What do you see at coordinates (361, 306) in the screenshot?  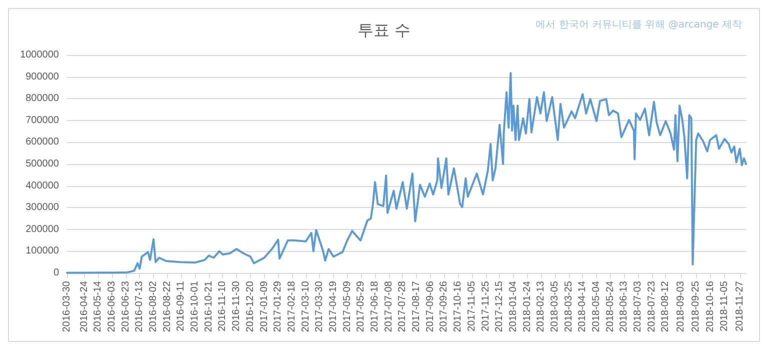 I see `x-tick-label: 2017-05-29` at bounding box center [361, 306].